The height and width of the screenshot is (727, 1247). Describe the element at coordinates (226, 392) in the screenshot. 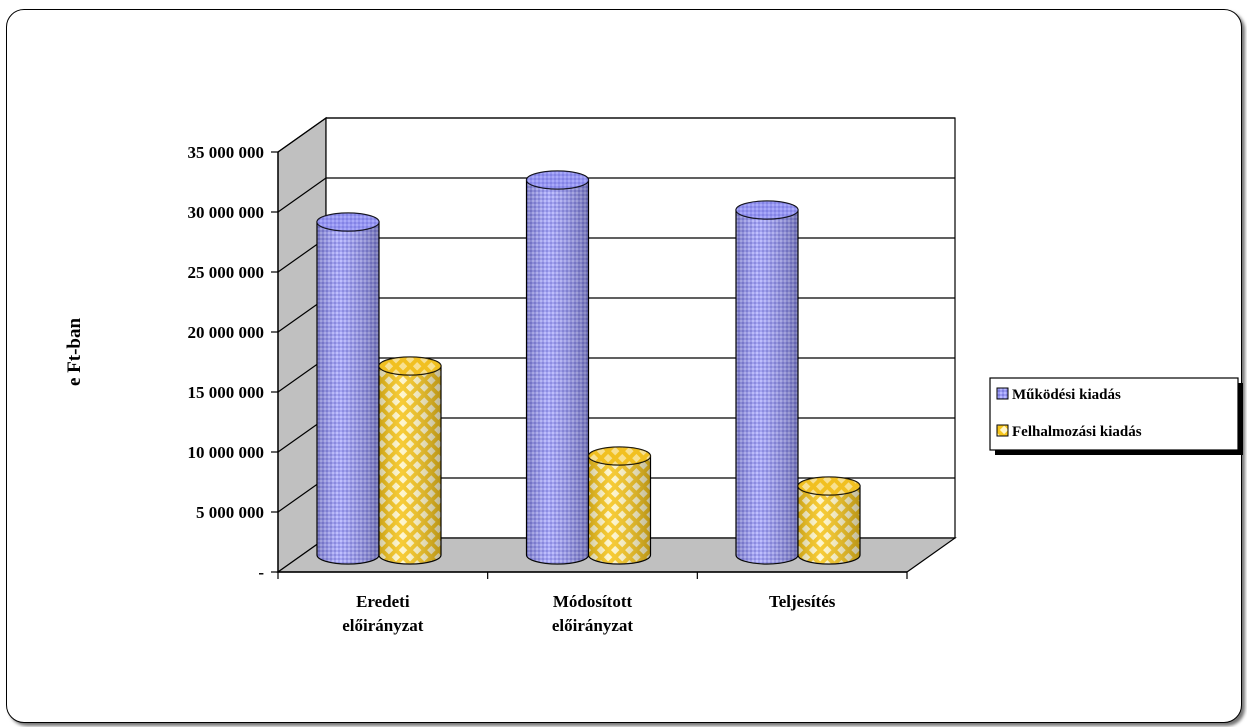

I see `y-tick-label: 15 000 000` at that location.